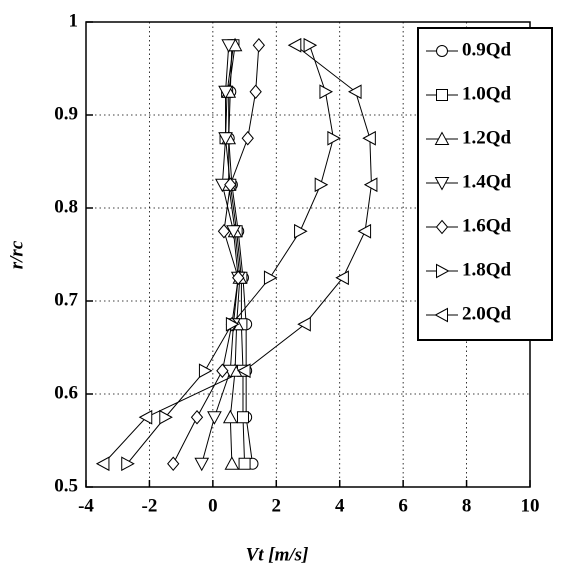  Describe the element at coordinates (86, 505) in the screenshot. I see `x-tick-label: -4` at that location.